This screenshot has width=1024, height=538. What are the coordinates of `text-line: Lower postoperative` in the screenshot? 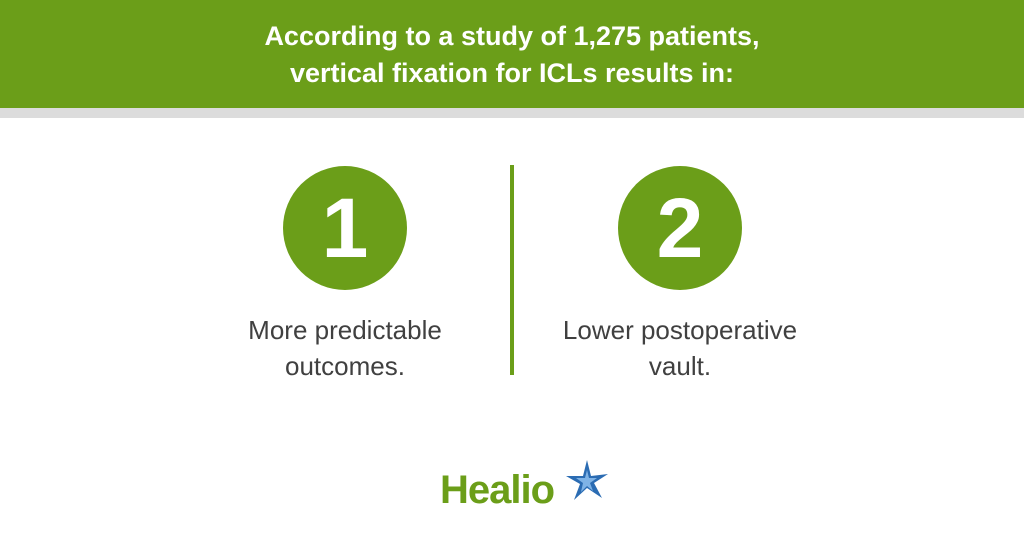 It's located at (680, 330).